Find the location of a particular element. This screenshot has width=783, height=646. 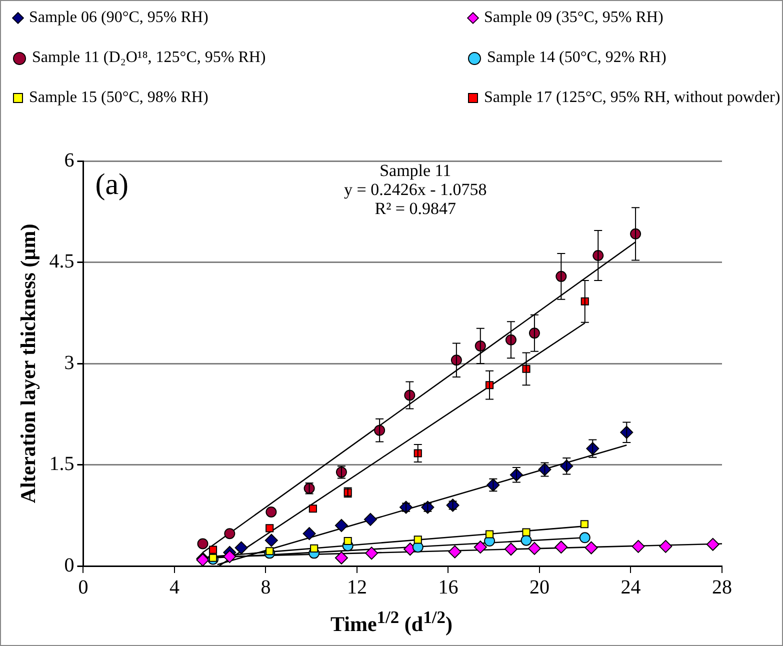

legend-label: Sample 14 (50°C, 92% RH) is located at coordinates (576, 58).